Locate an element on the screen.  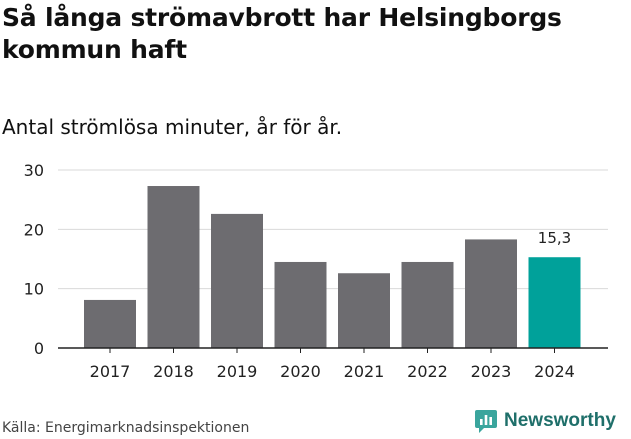
y-tick-label: 20 is located at coordinates (34, 229).